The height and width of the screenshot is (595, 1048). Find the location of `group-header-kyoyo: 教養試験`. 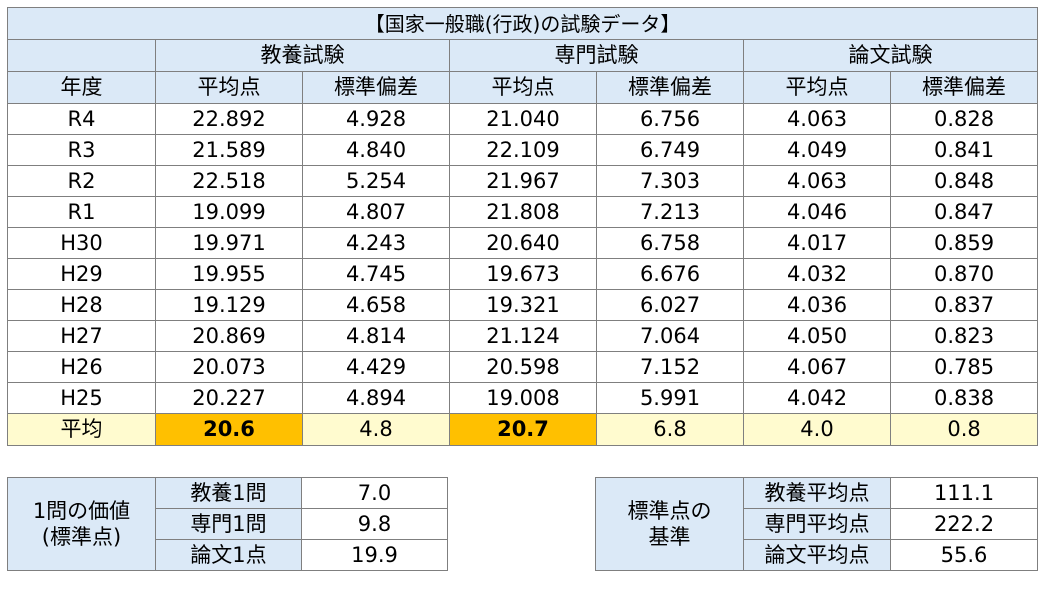

group-header-kyoyo: 教養試験 is located at coordinates (302, 55).